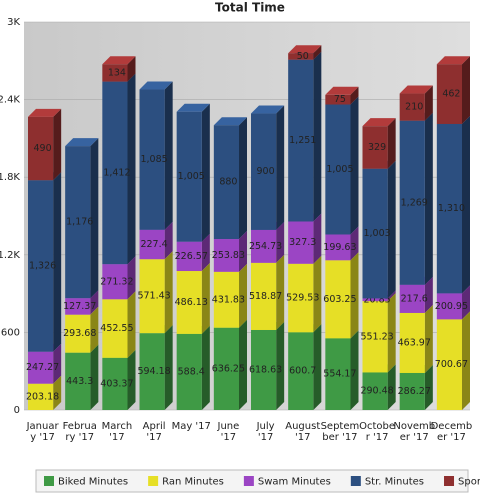 This screenshot has width=480, height=496. What do you see at coordinates (117, 426) in the screenshot?
I see `x-tick-line: March` at bounding box center [117, 426].